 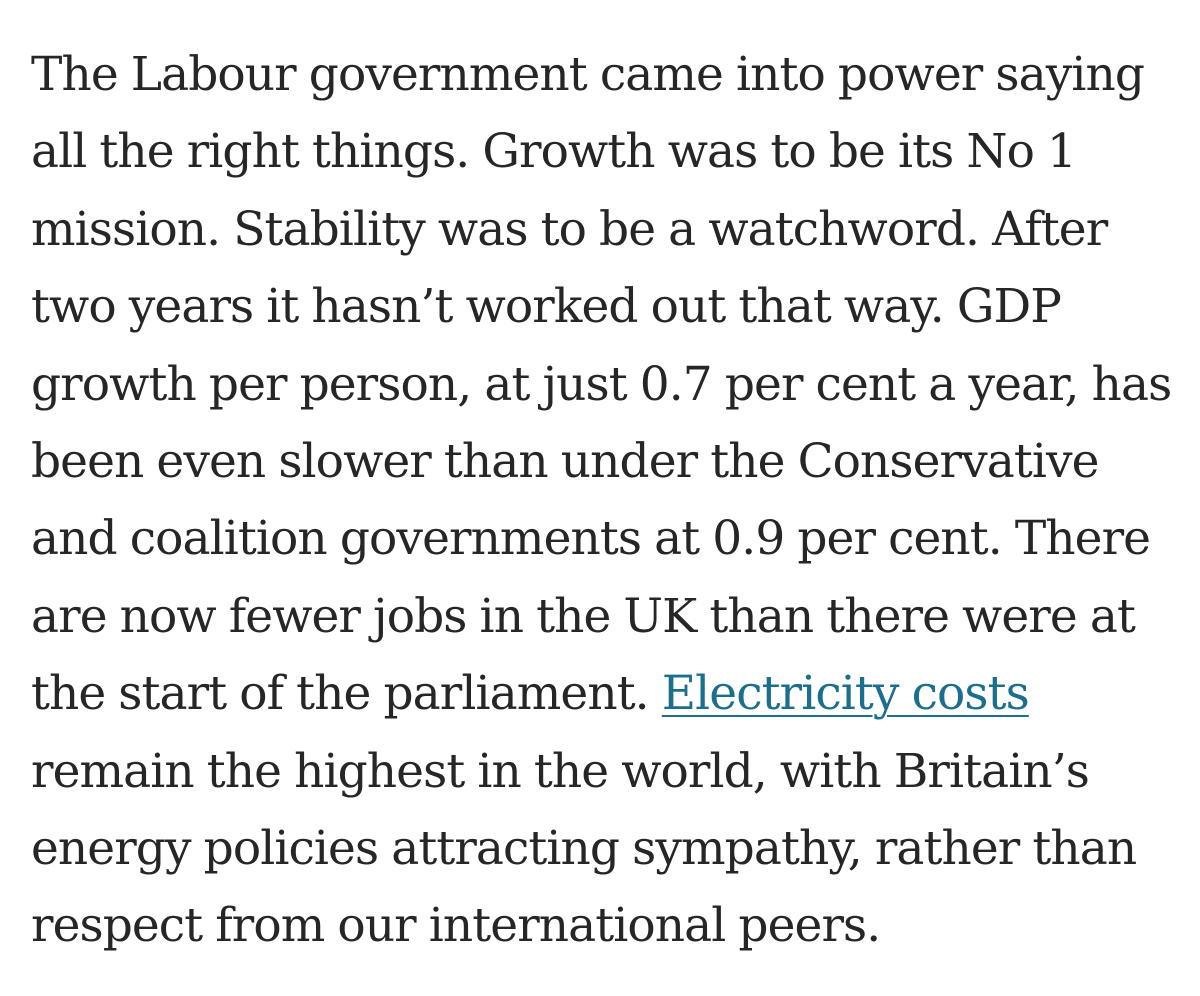 I want to click on electricity-costs-link: Electricity costs, so click(x=845, y=694).